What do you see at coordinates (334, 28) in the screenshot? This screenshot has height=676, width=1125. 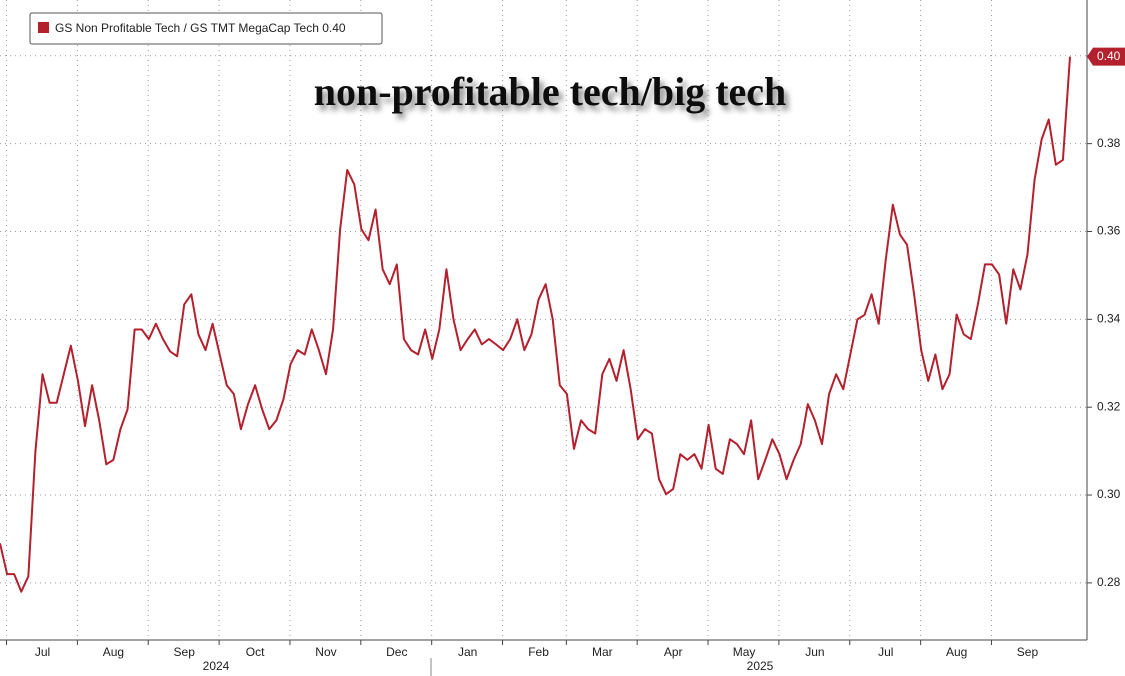 I see `legend-last-value: 0.40` at bounding box center [334, 28].